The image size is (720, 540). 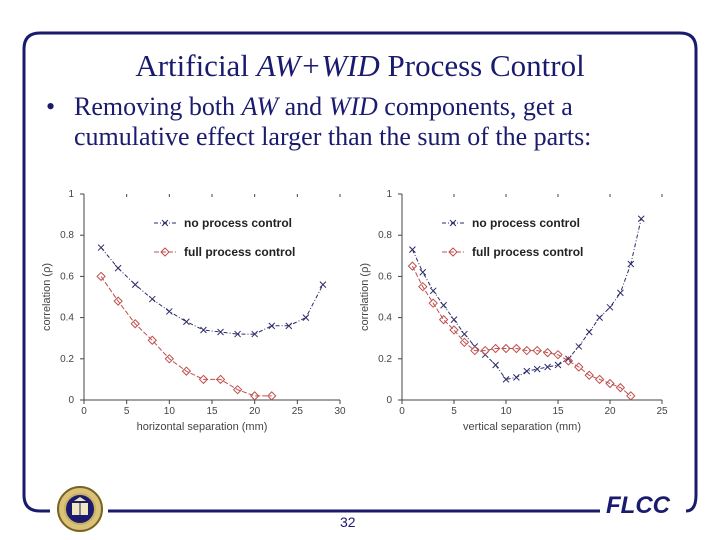 What do you see at coordinates (506, 411) in the screenshot?
I see `x-tick-label: 10` at bounding box center [506, 411].